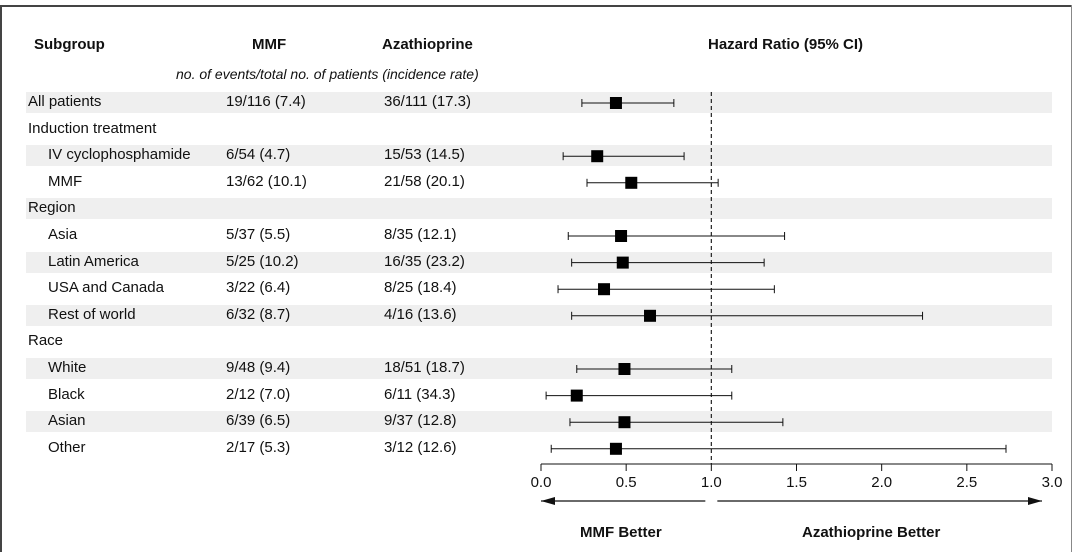 The height and width of the screenshot is (552, 1072). Describe the element at coordinates (1035, 501) in the screenshot. I see `right-arrow-head` at that location.